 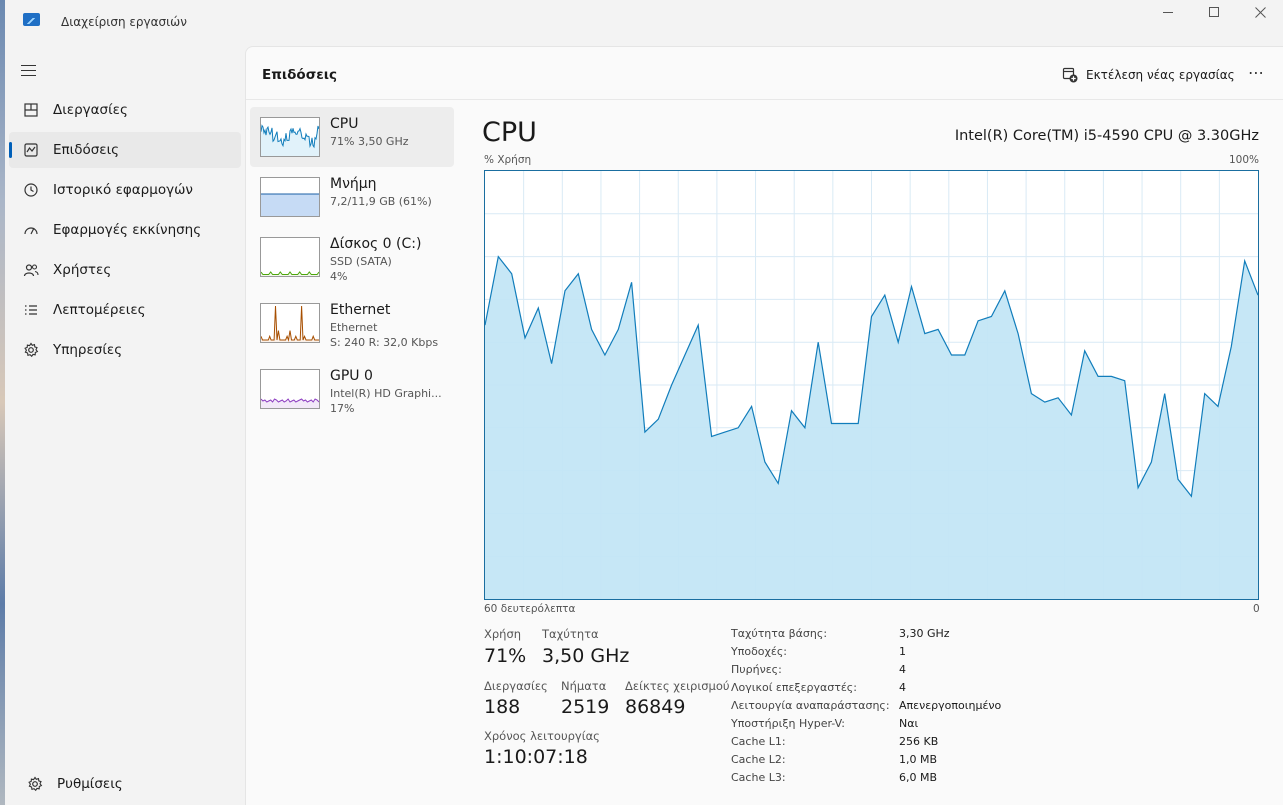 I want to click on device-detail: 7,2/11,9 GB (61%), so click(x=381, y=201).